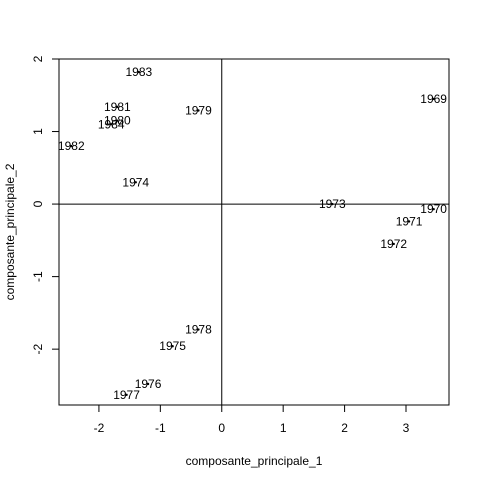 This screenshot has height=480, width=480. I want to click on x-tick-label: -1, so click(160, 428).